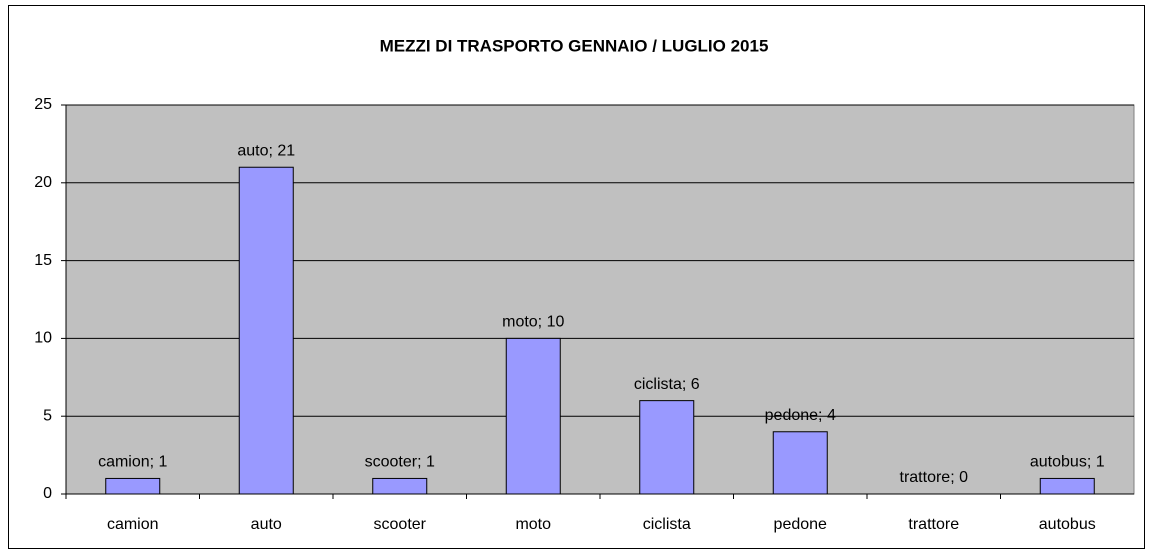  Describe the element at coordinates (574, 45) in the screenshot. I see `chart-title: MEZZI DI TRASPORTO GENNAIO / LUGLIO 2015` at that location.